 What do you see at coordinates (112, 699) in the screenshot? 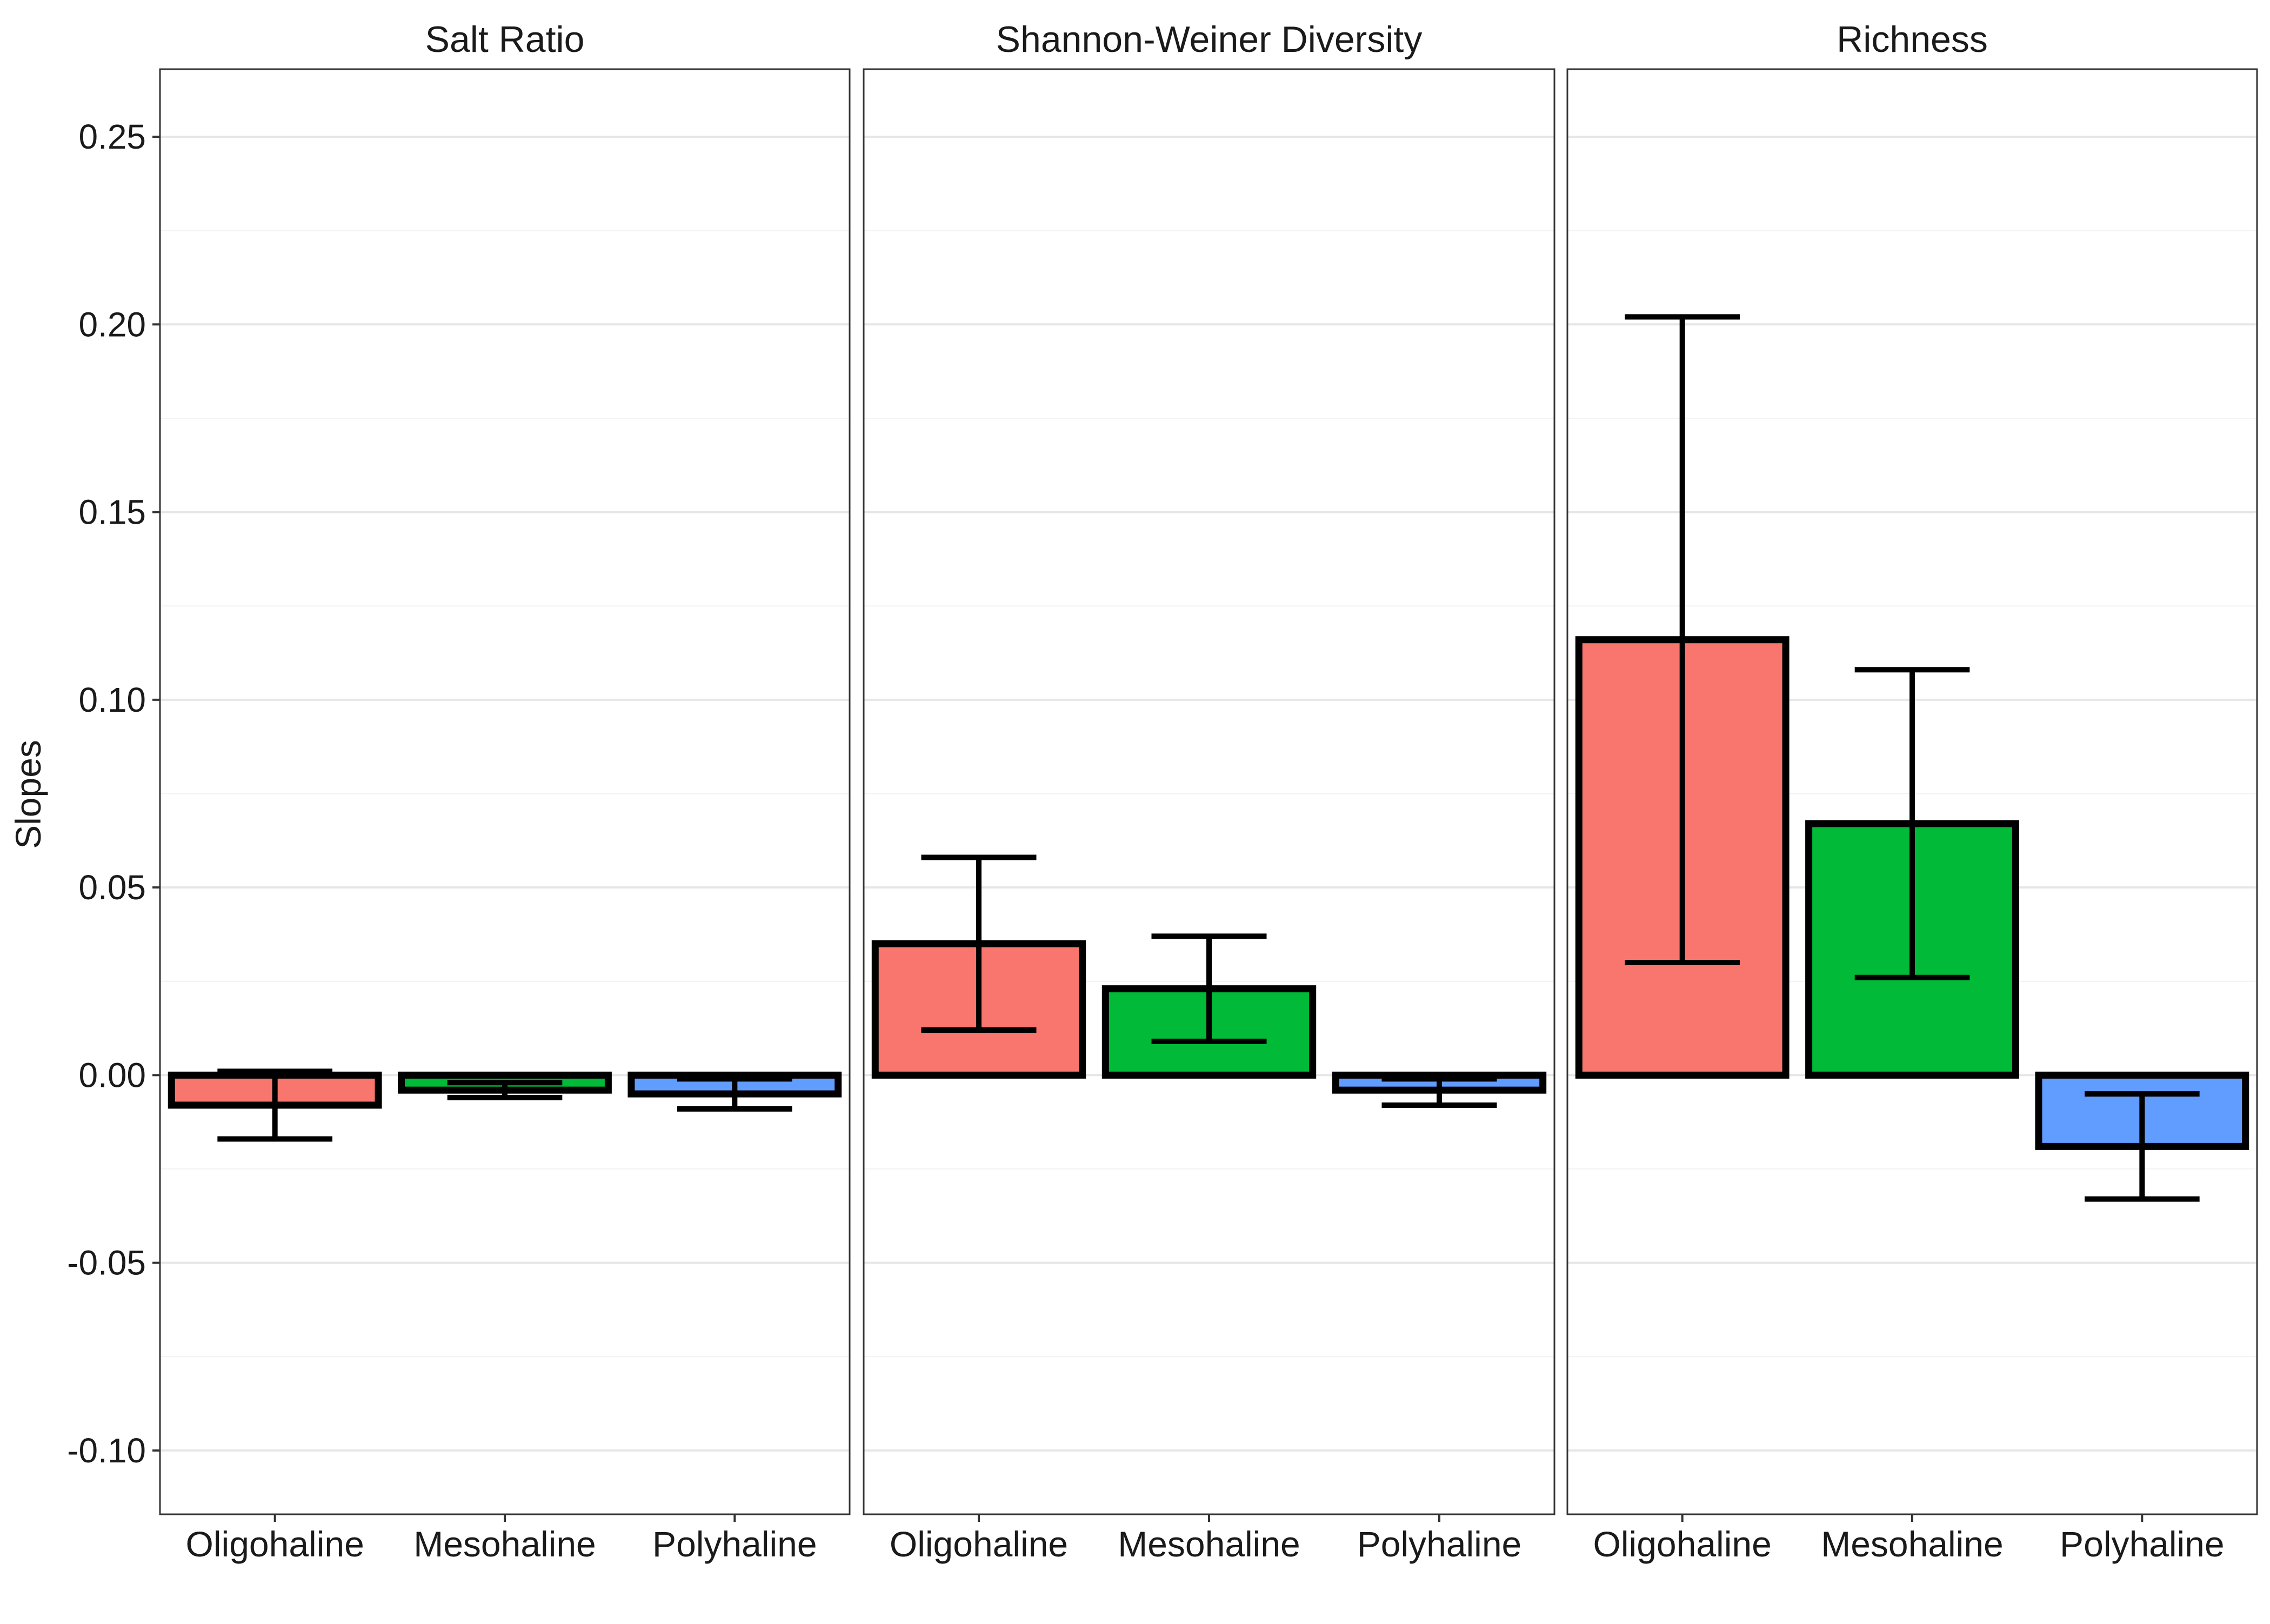
I see `y-tick-label: 0.10` at bounding box center [112, 699].